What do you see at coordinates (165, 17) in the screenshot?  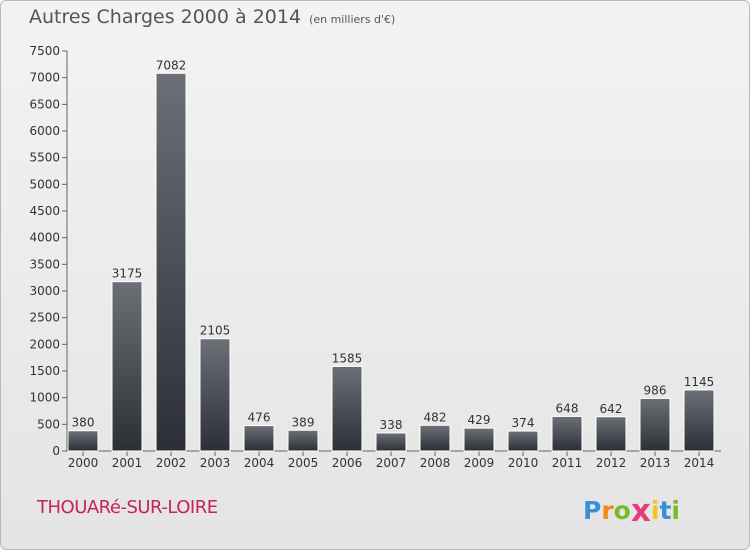 I see `chart-title: Autres Charges 2000 à 2014` at bounding box center [165, 17].